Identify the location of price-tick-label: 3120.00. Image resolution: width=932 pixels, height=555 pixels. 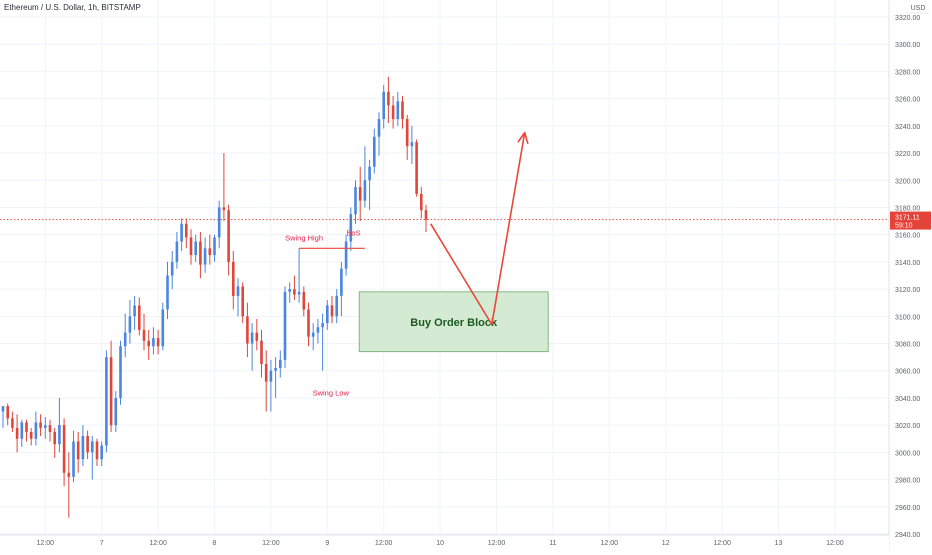
(907, 290).